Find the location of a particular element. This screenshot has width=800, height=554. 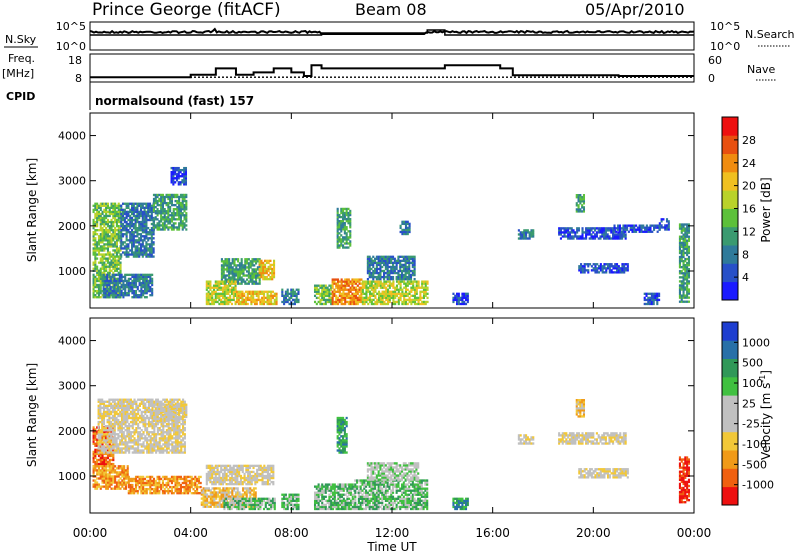

nsky-trace is located at coordinates (392, 31).